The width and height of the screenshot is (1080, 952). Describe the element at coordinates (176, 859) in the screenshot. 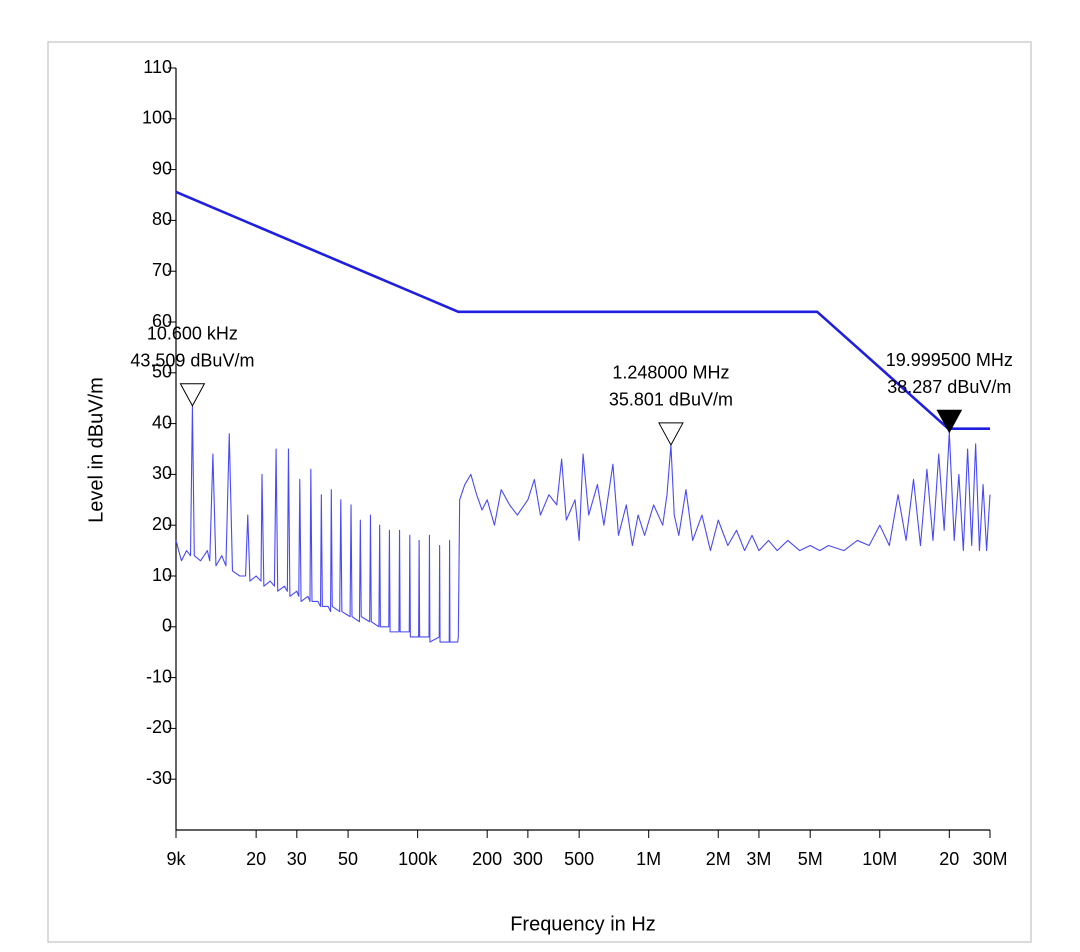

I see `x-tick-label: 9k` at that location.